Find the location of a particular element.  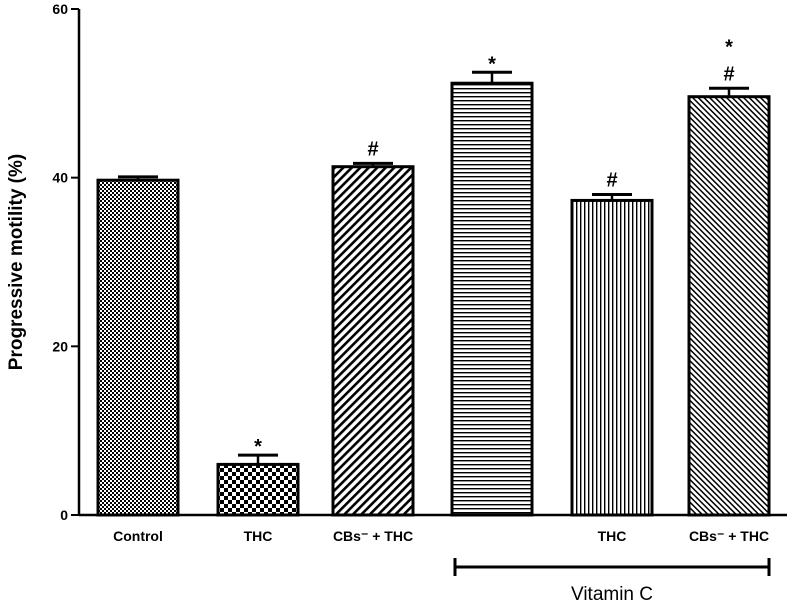

y-tick-label: 40 is located at coordinates (60, 178).